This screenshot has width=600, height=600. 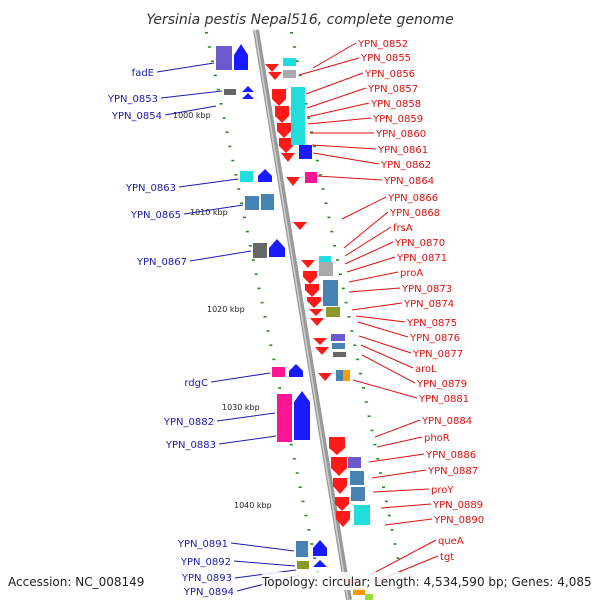 I want to click on scale-label-1040: 1040 kbp, so click(x=253, y=505).